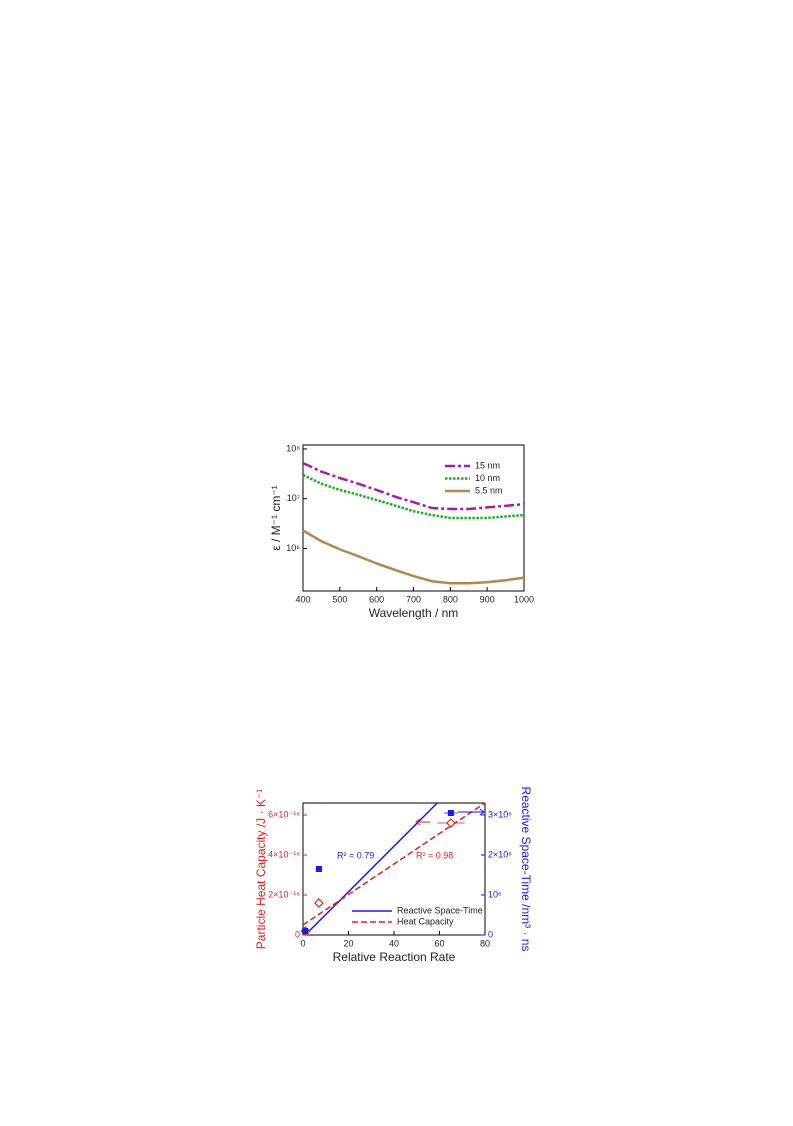  I want to click on annotation: R² = 0.79, so click(355, 855).